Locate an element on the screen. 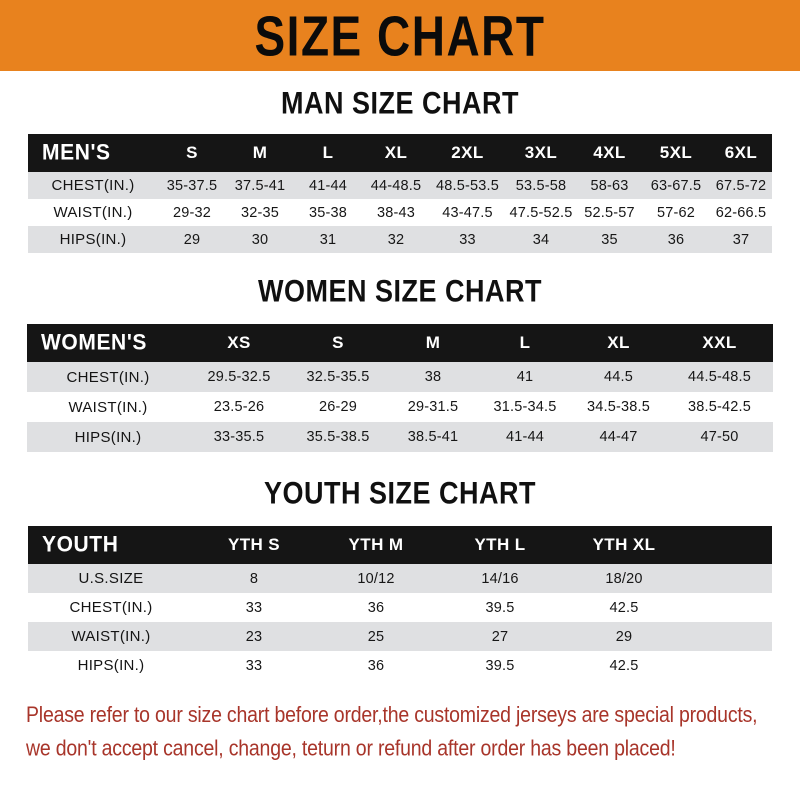 This screenshot has width=800, height=800. youth-table-header: YOUTH YTH S YTH M YTH L YTH XL is located at coordinates (400, 545).